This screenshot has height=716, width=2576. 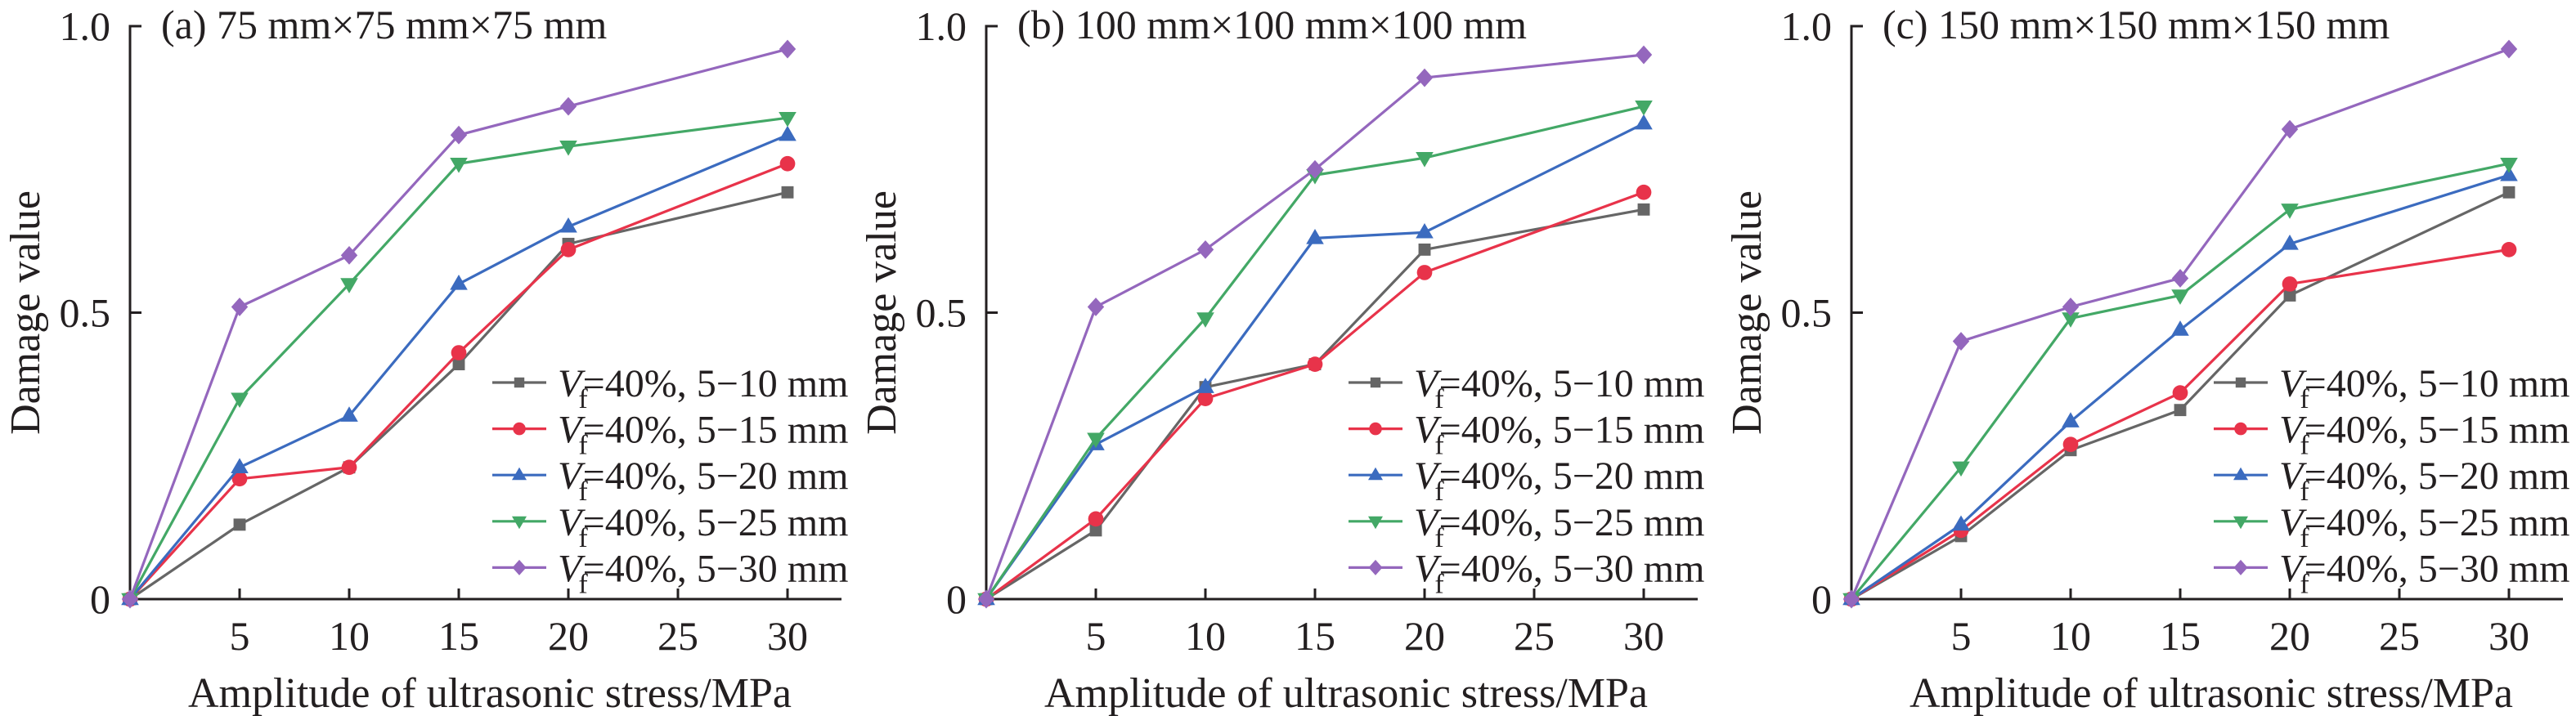 I want to click on legend-text-rest: =40%, 5−10 mm, so click(x=716, y=383).